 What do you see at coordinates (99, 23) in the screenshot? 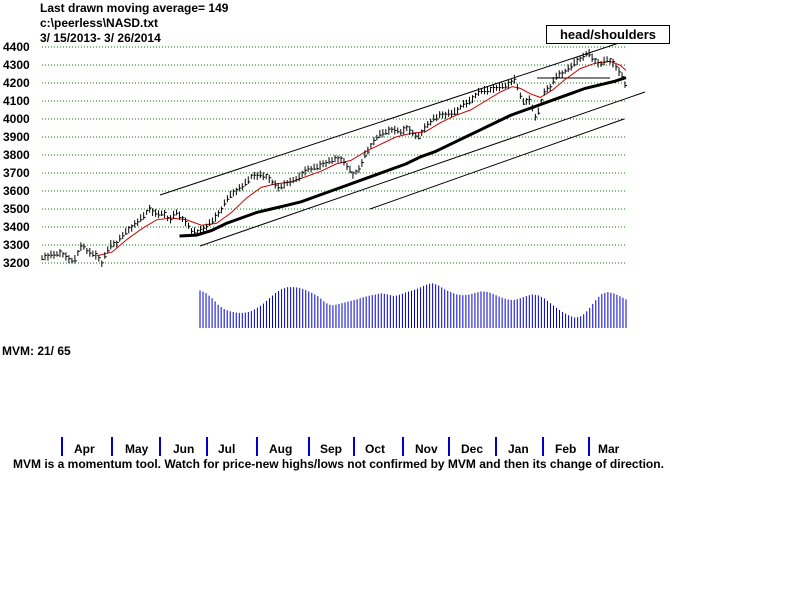
I see `header-file-path: c:\peerless\NASD.txt` at bounding box center [99, 23].